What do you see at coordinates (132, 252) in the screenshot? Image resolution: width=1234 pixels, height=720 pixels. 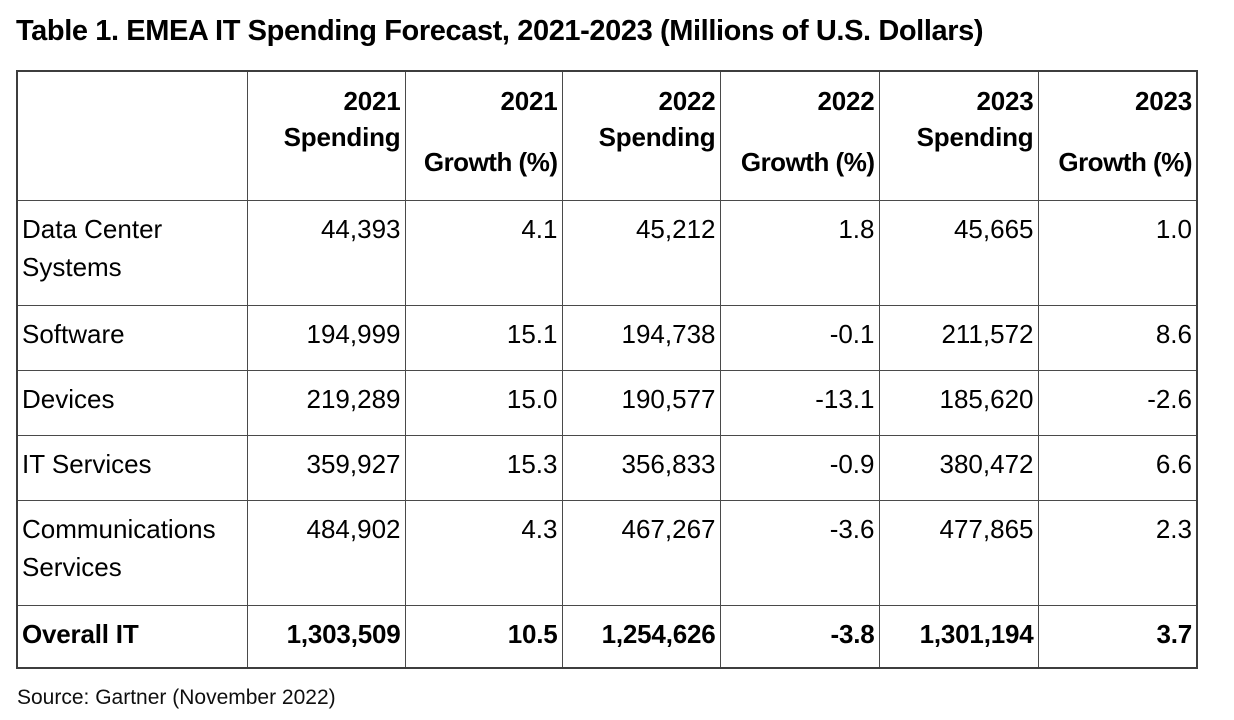 I see `row-label: Data Center Systems` at bounding box center [132, 252].